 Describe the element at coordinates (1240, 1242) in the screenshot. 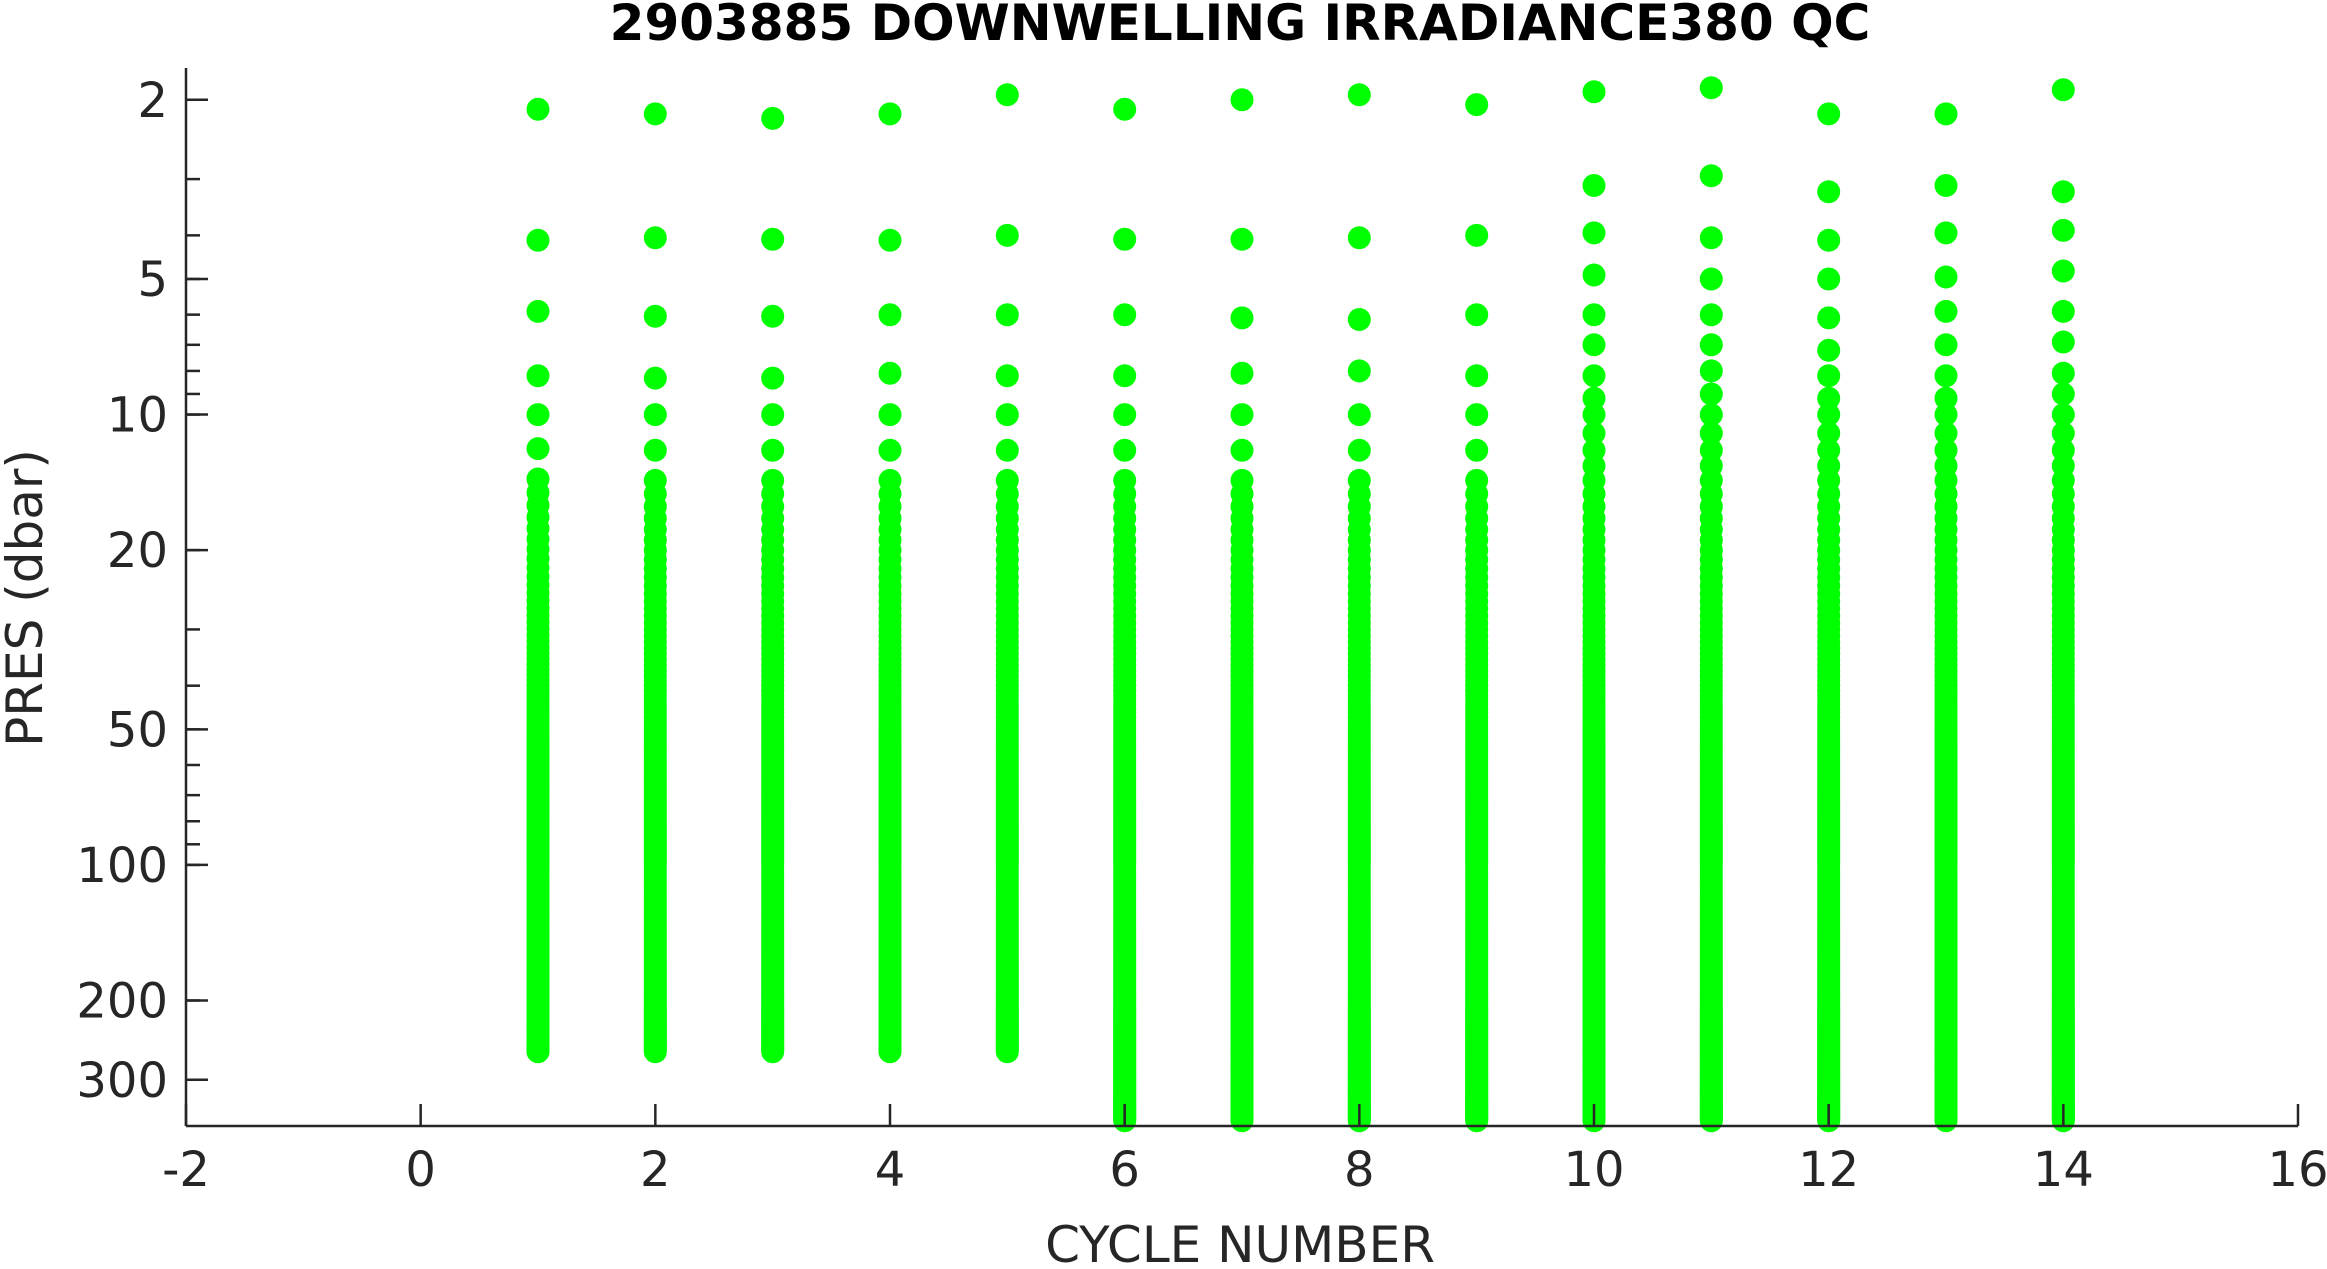

I see `x-axis-label: CYCLE NUMBER` at that location.